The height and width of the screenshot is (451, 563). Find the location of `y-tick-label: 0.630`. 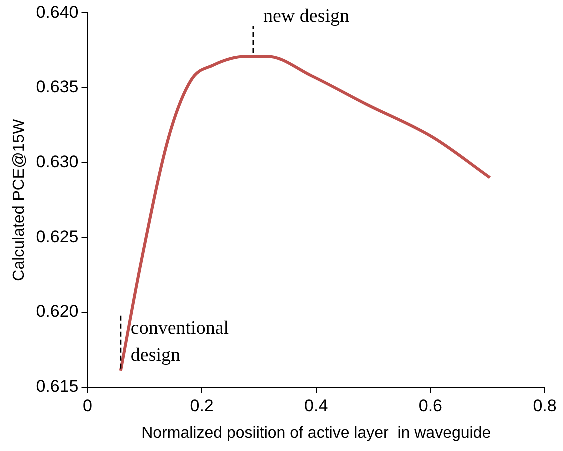

y-tick-label: 0.630 is located at coordinates (57, 162).